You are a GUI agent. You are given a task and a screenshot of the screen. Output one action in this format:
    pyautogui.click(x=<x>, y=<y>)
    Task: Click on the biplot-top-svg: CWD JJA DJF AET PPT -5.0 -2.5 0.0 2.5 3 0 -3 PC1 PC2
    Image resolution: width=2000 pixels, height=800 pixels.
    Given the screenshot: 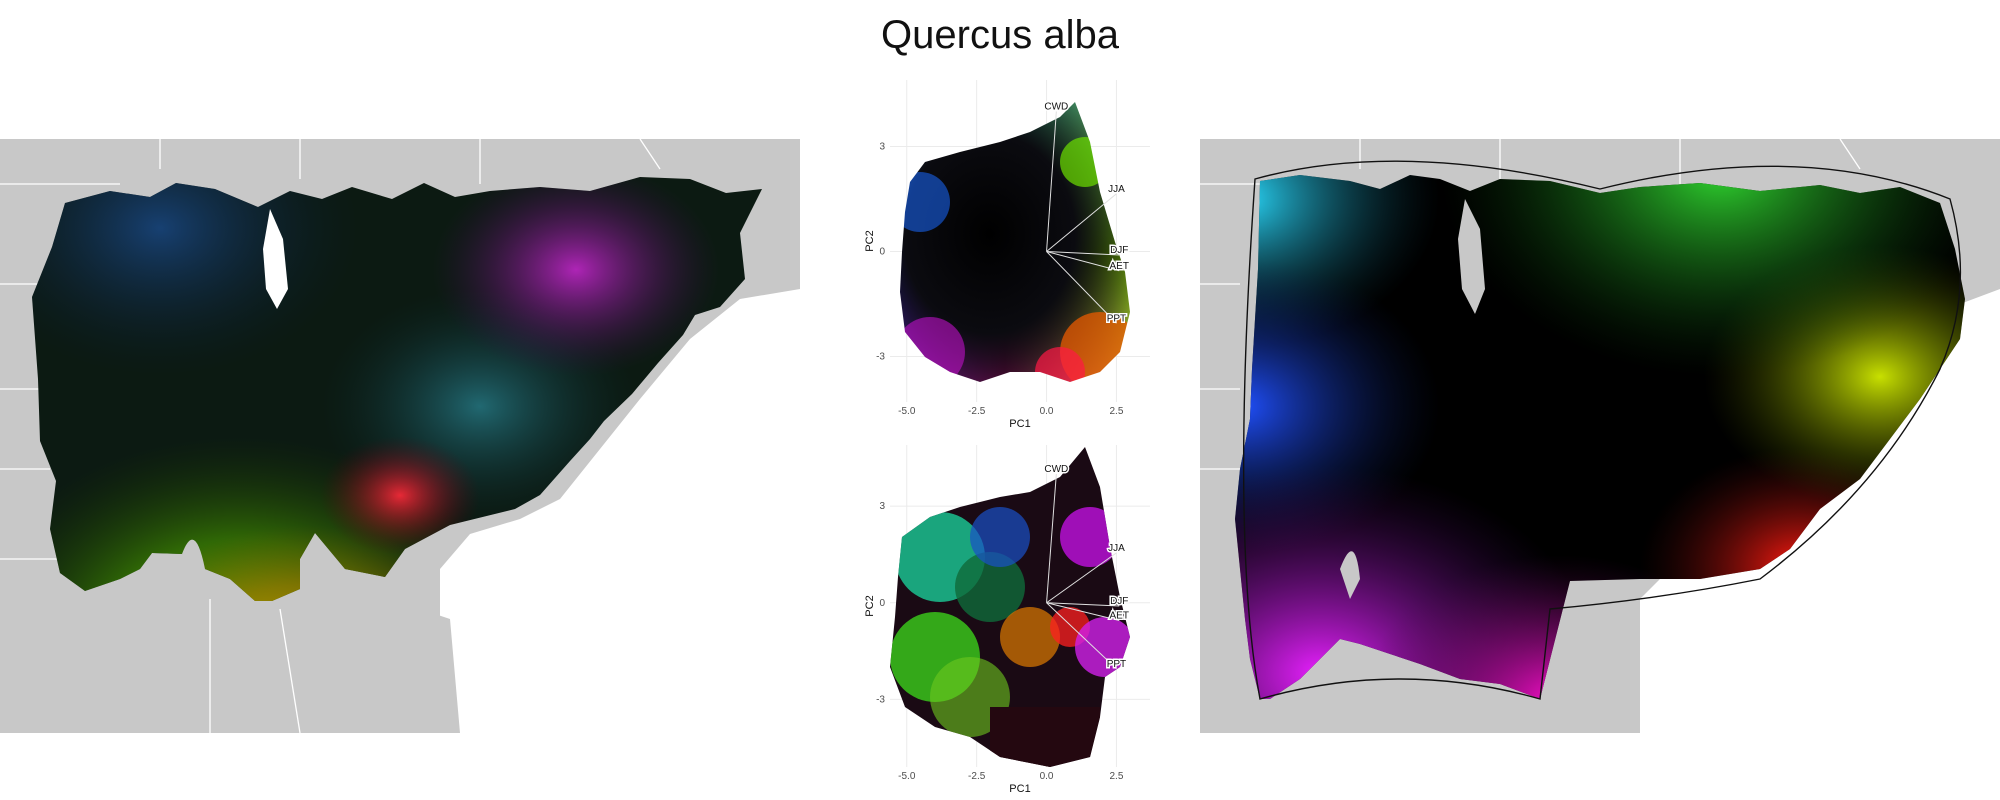 What is the action you would take?
    pyautogui.click(x=1007, y=255)
    